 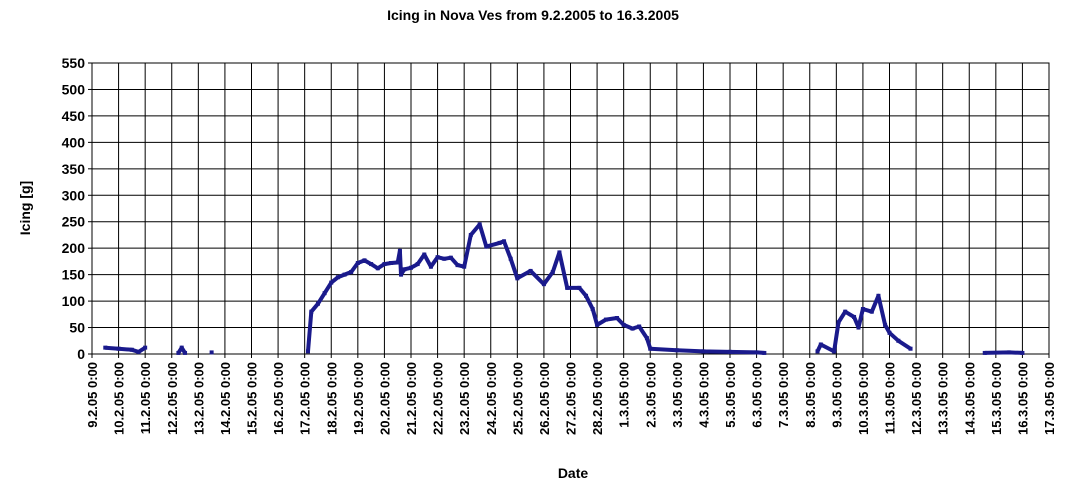 What do you see at coordinates (384, 398) in the screenshot?
I see `x-tick-label: 20.2.05 0:00` at bounding box center [384, 398].